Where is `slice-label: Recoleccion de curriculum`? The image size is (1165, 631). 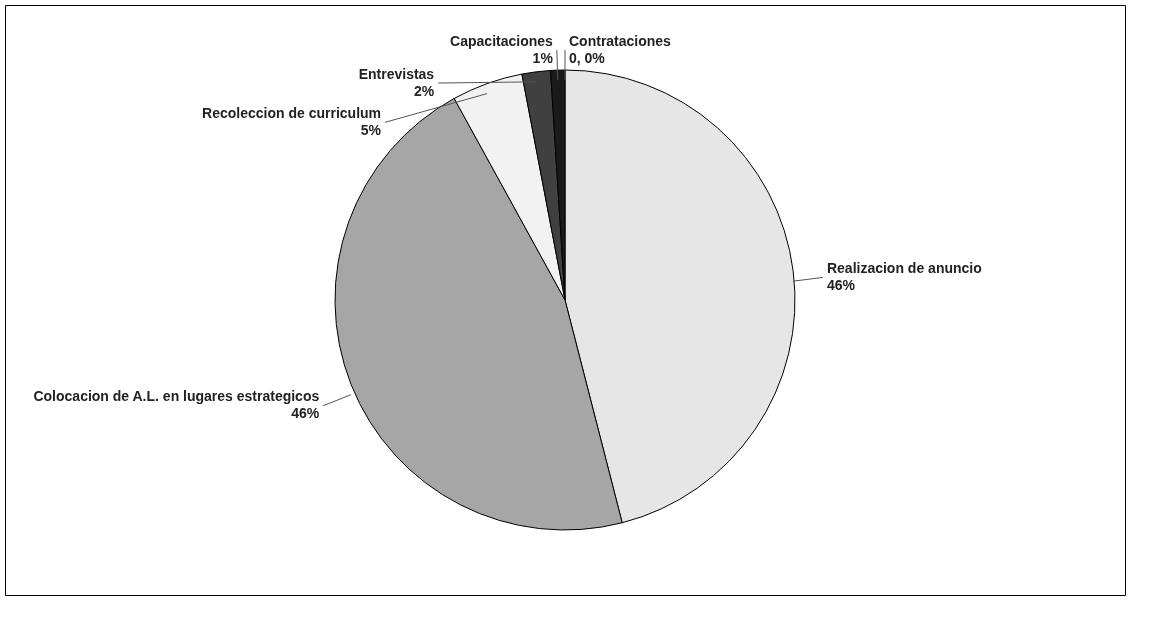
slice-label: Recoleccion de curriculum is located at coordinates (292, 112).